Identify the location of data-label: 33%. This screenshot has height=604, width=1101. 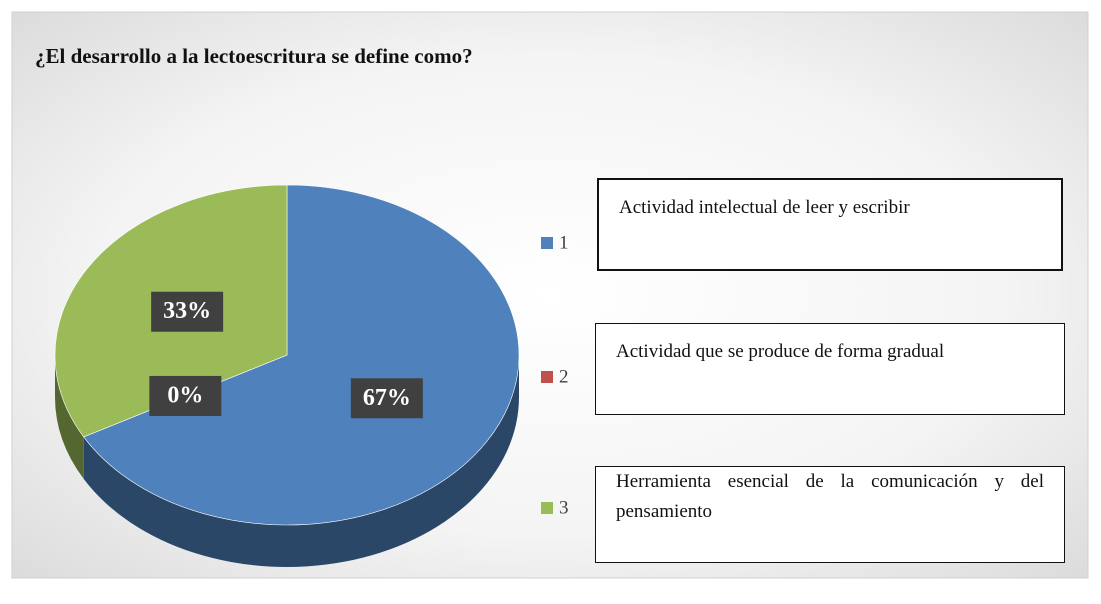
(187, 311).